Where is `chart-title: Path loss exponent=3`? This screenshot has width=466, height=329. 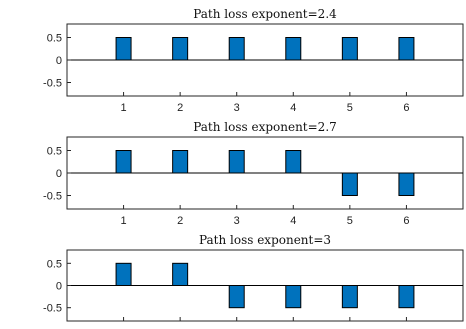 chart-title: Path loss exponent=3 is located at coordinates (265, 240).